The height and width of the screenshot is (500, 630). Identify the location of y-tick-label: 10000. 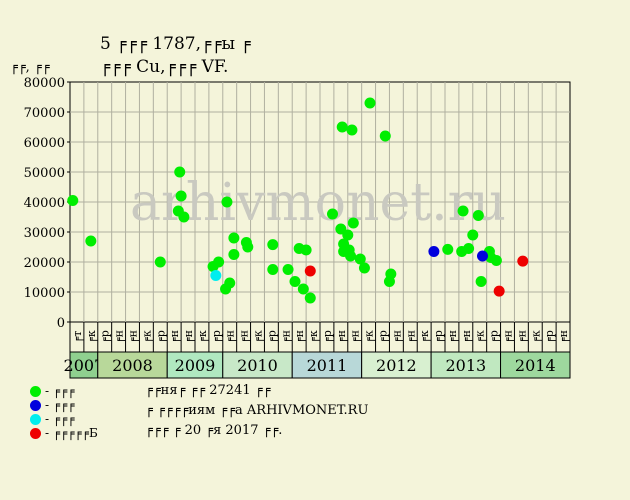
(44, 293).